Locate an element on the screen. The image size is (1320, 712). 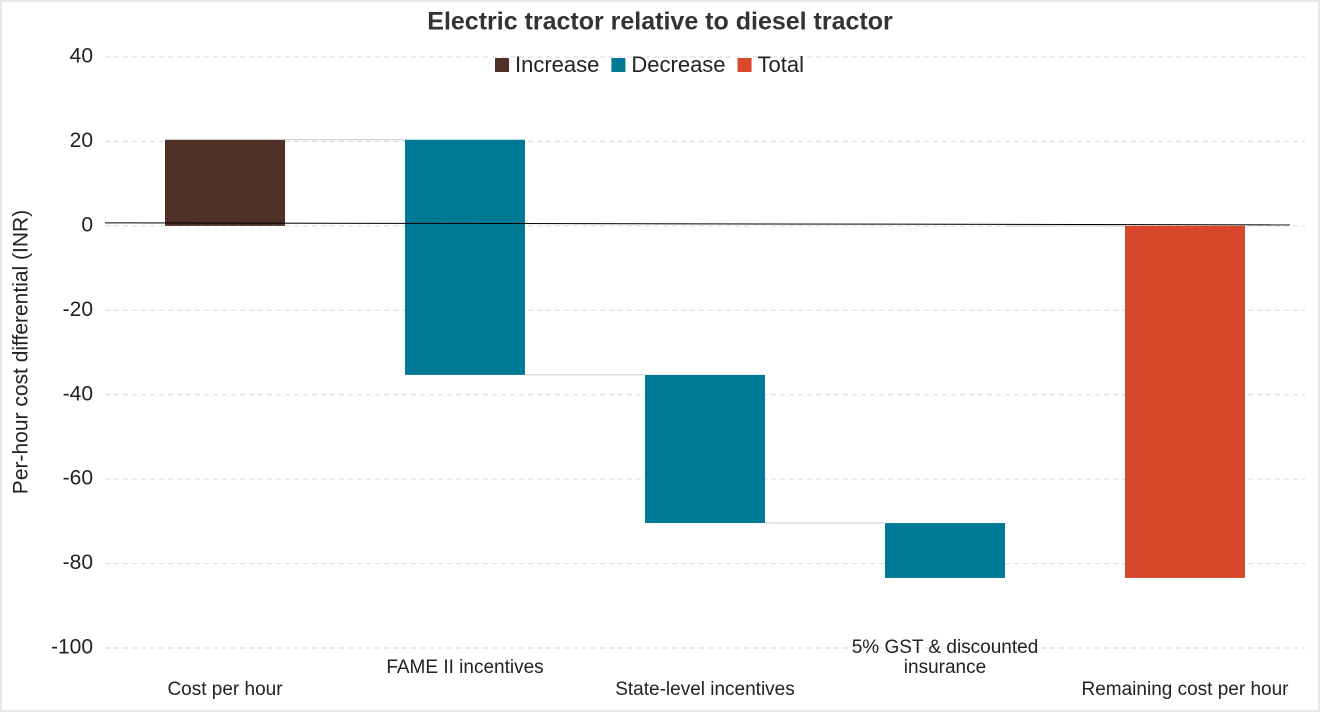
legend-label: Decrease is located at coordinates (678, 64).